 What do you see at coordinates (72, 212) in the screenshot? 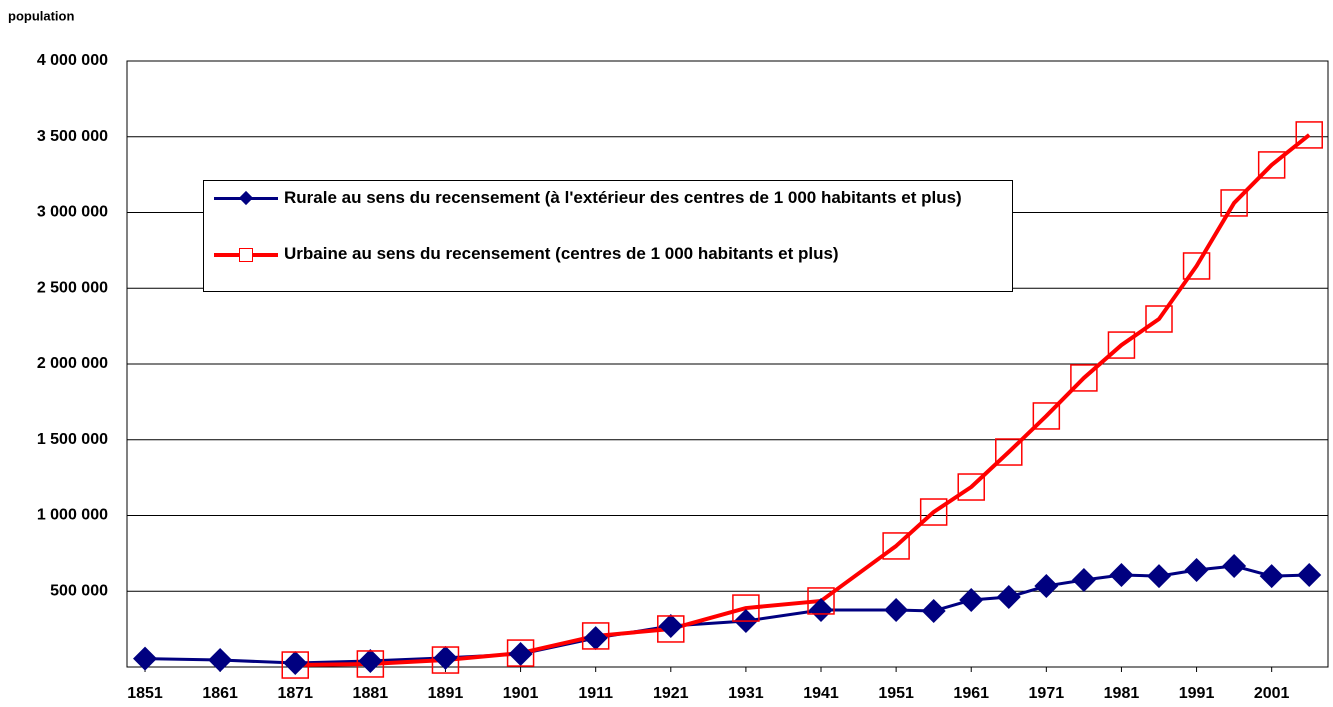
I see `y-tick-label: 3 000 000` at bounding box center [72, 212].